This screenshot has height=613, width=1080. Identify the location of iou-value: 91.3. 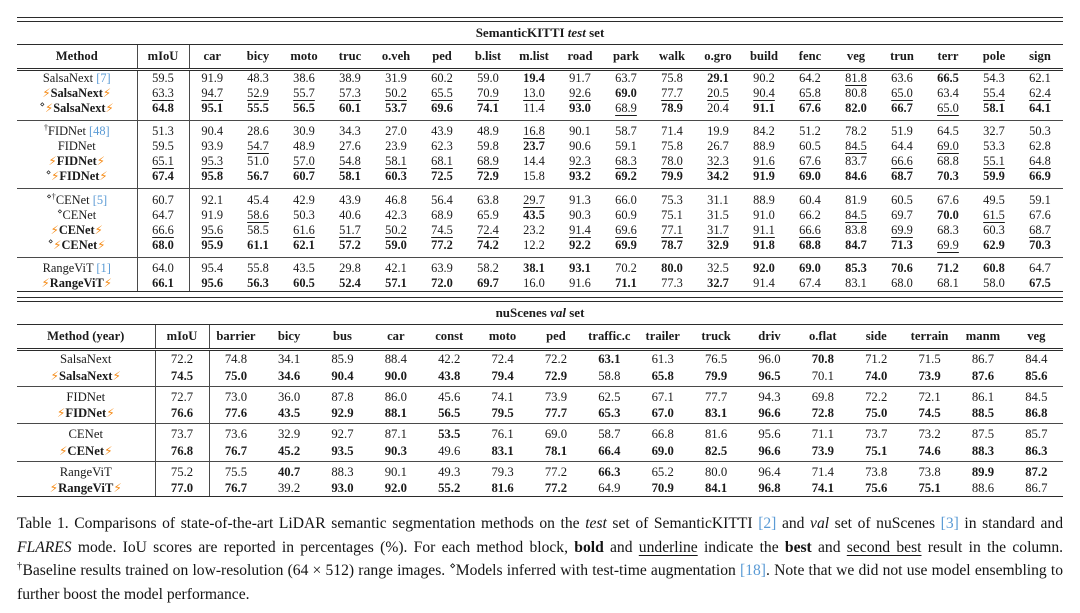
(580, 199).